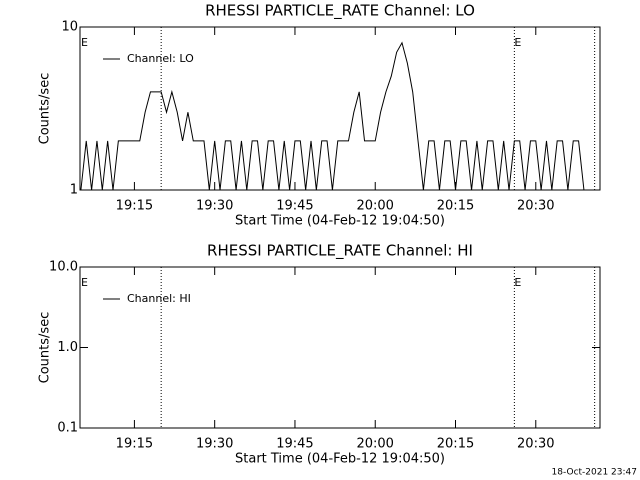 The width and height of the screenshot is (640, 480). Describe the element at coordinates (340, 11) in the screenshot. I see `chart-title: RHESSI PARTICLE_RATE Channel: LO` at that location.